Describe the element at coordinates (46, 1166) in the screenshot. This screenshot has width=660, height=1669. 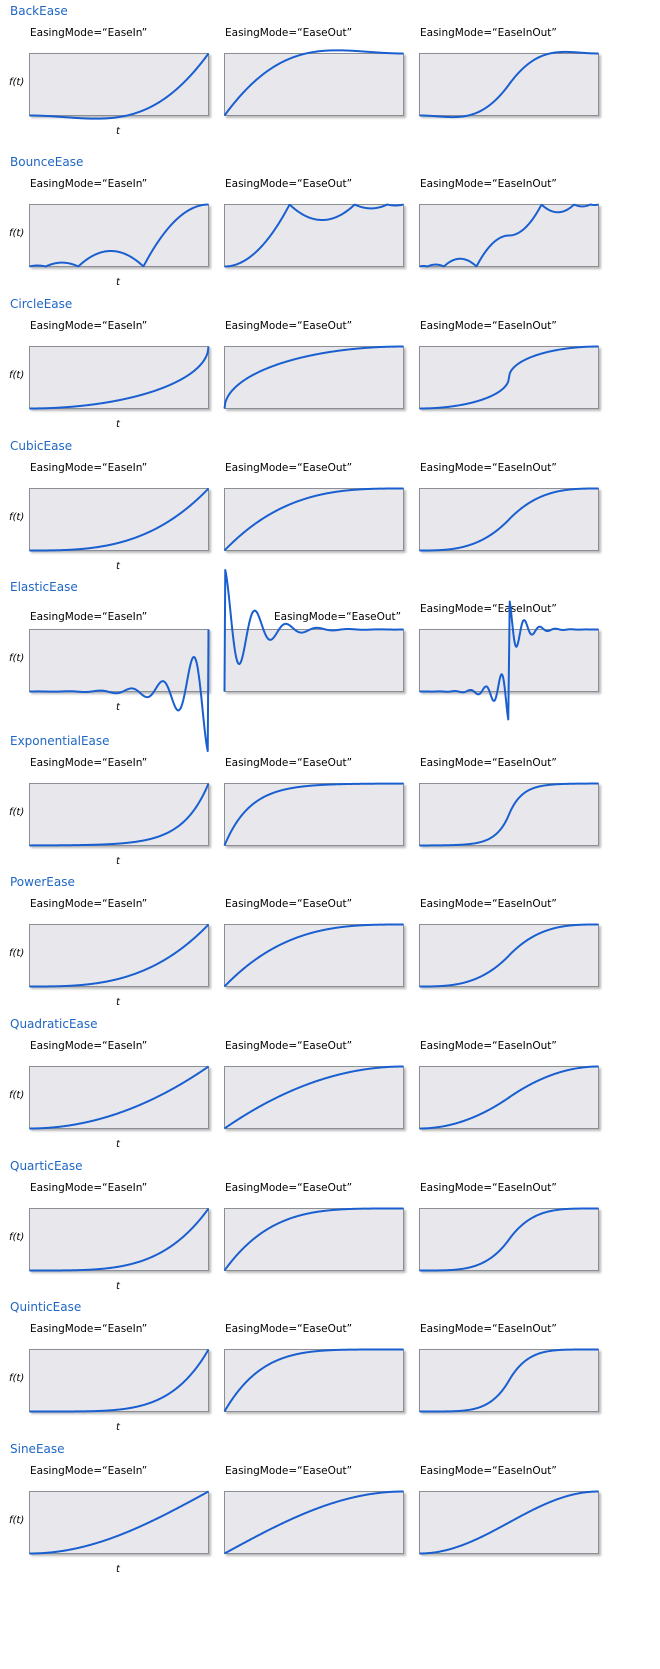
I see `section-title: QuarticEase` at that location.